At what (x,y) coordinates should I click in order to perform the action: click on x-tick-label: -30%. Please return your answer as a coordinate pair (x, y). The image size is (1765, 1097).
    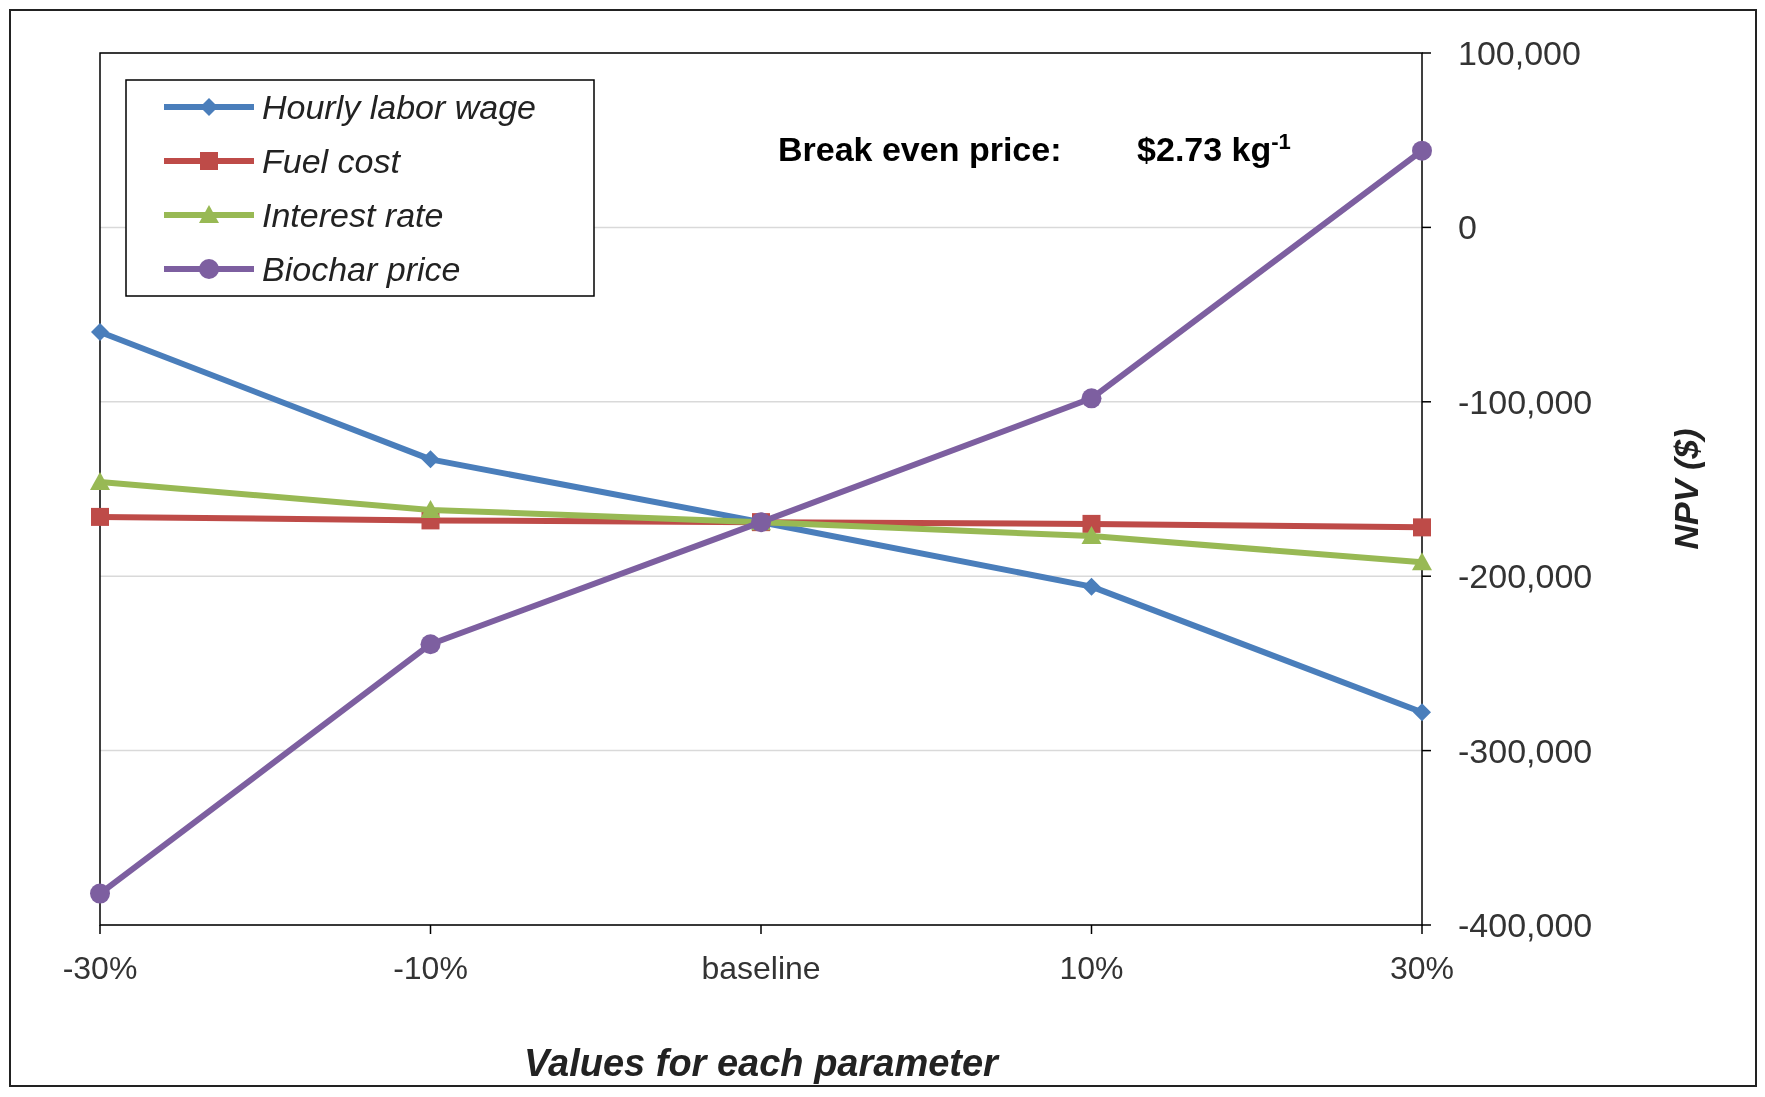
    Looking at the image, I should click on (100, 968).